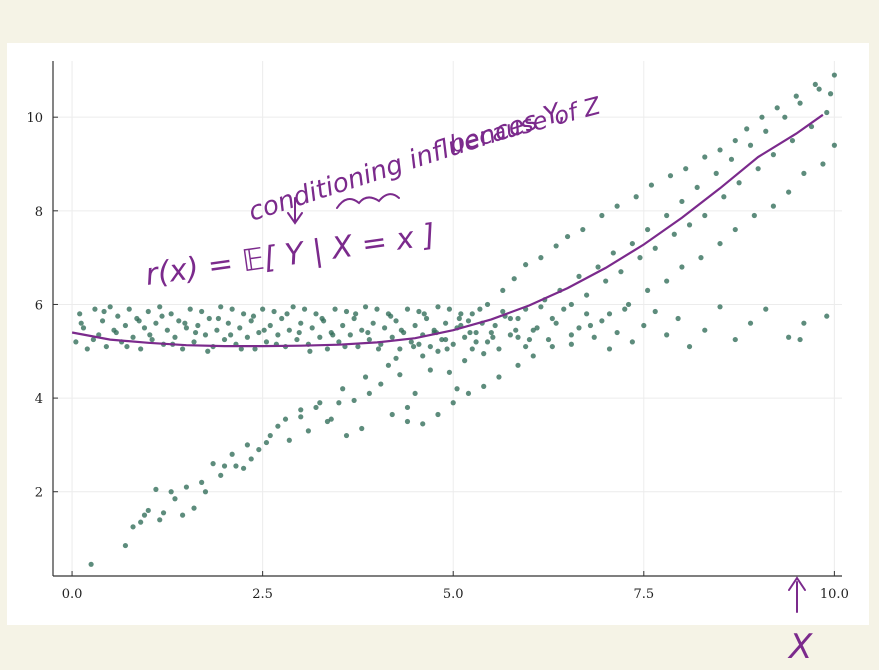 The width and height of the screenshot is (879, 670). Describe the element at coordinates (39, 305) in the screenshot. I see `y-tick-label: 6` at that location.